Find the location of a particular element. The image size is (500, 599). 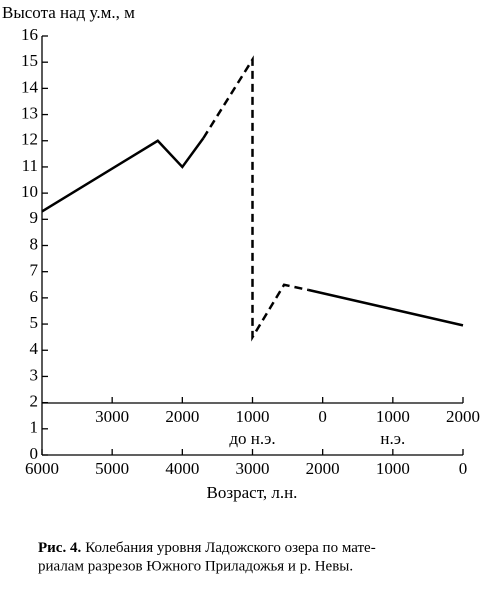

era-label: н.э. is located at coordinates (392, 438).